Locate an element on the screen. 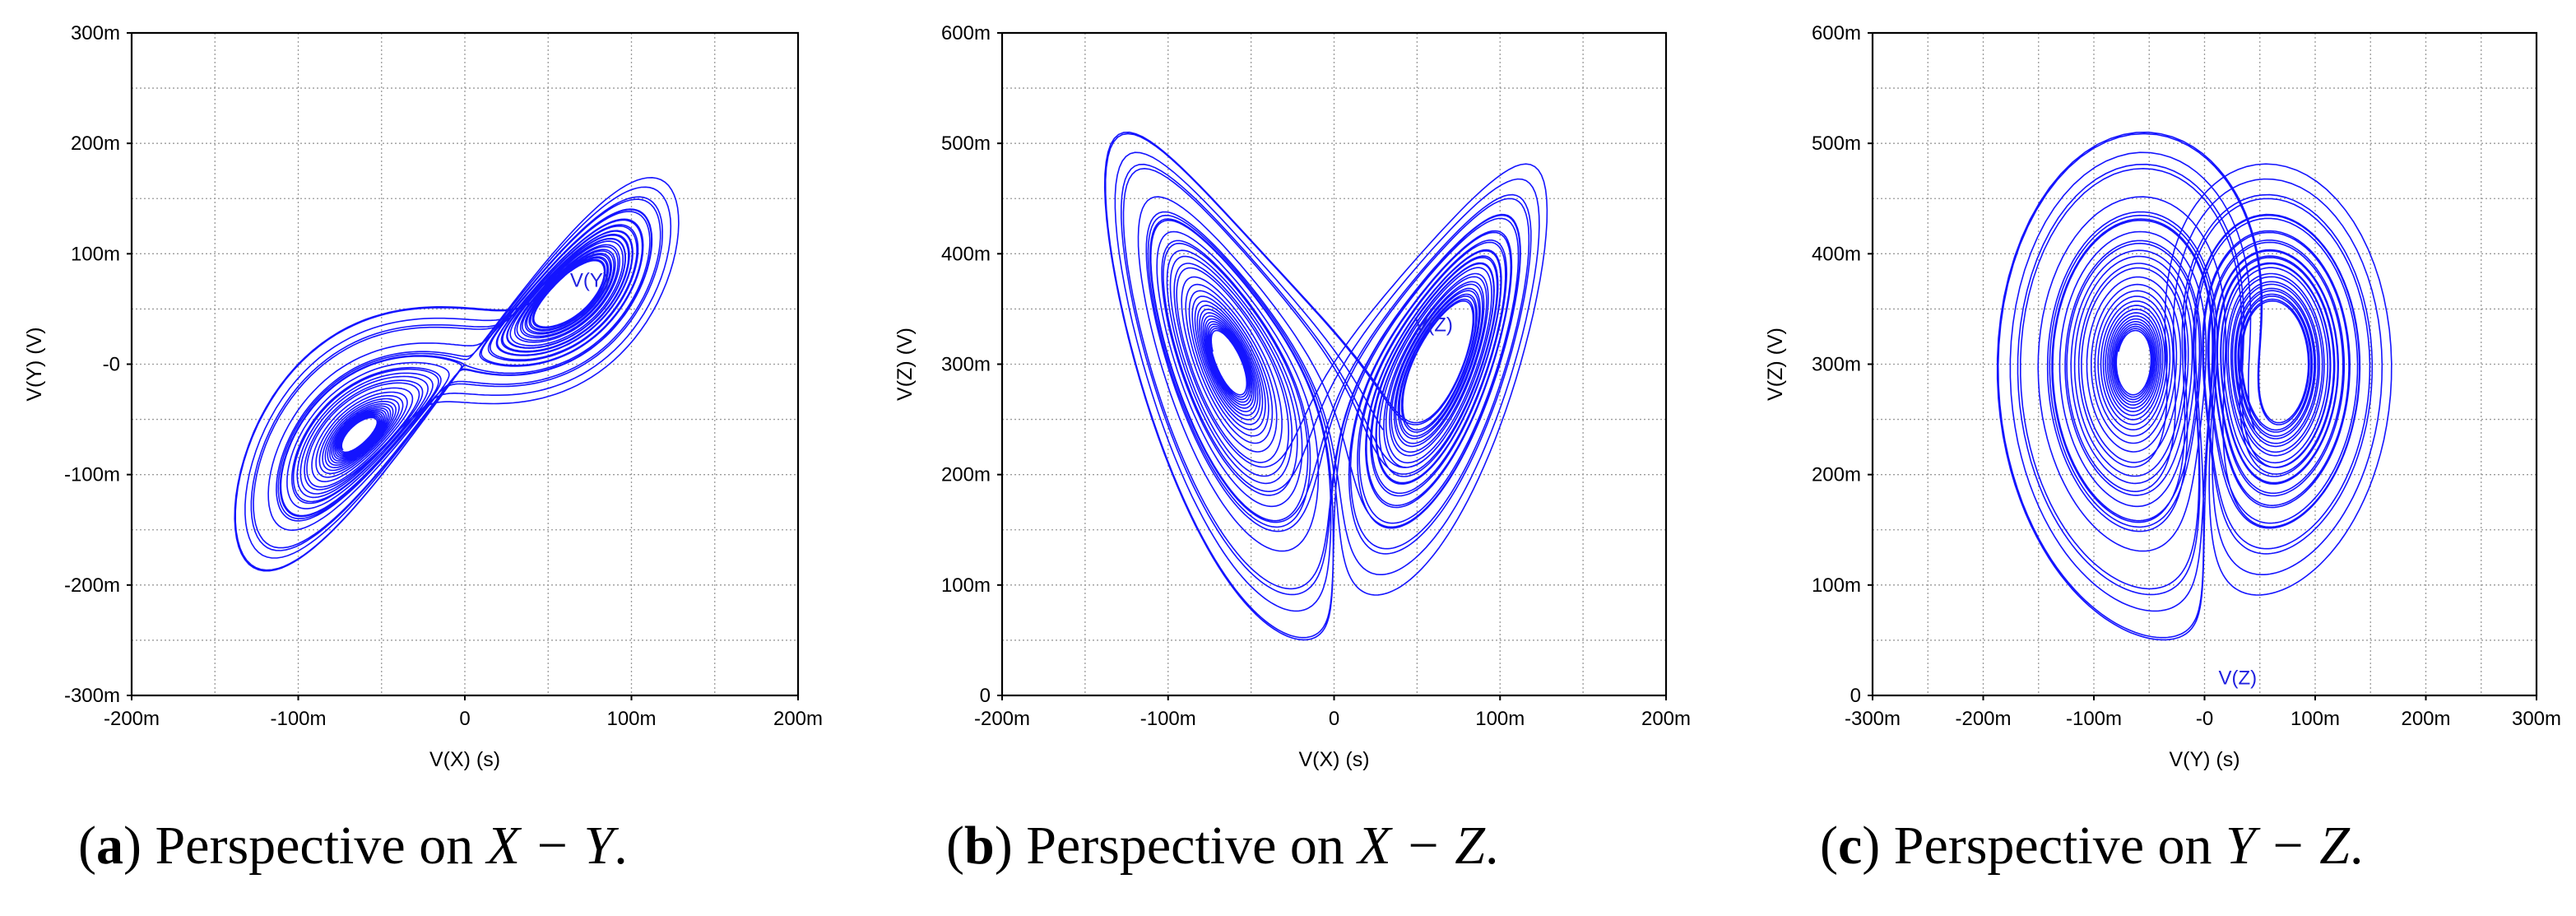 The image size is (2576, 916). y-axis-label: V(Y) (V) is located at coordinates (34, 364).